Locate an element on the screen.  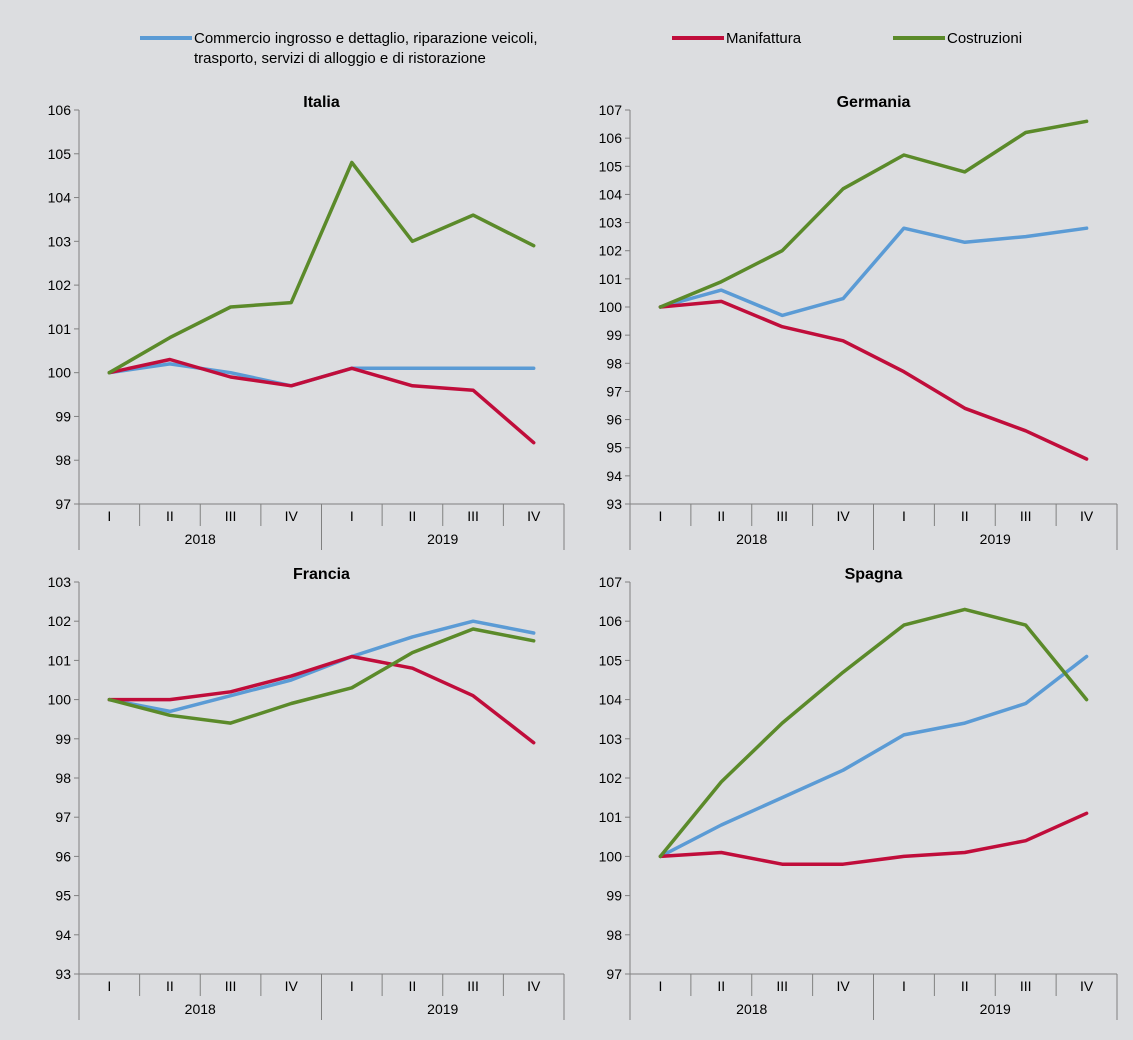
legend-item: Manifattura is located at coordinates (737, 38).